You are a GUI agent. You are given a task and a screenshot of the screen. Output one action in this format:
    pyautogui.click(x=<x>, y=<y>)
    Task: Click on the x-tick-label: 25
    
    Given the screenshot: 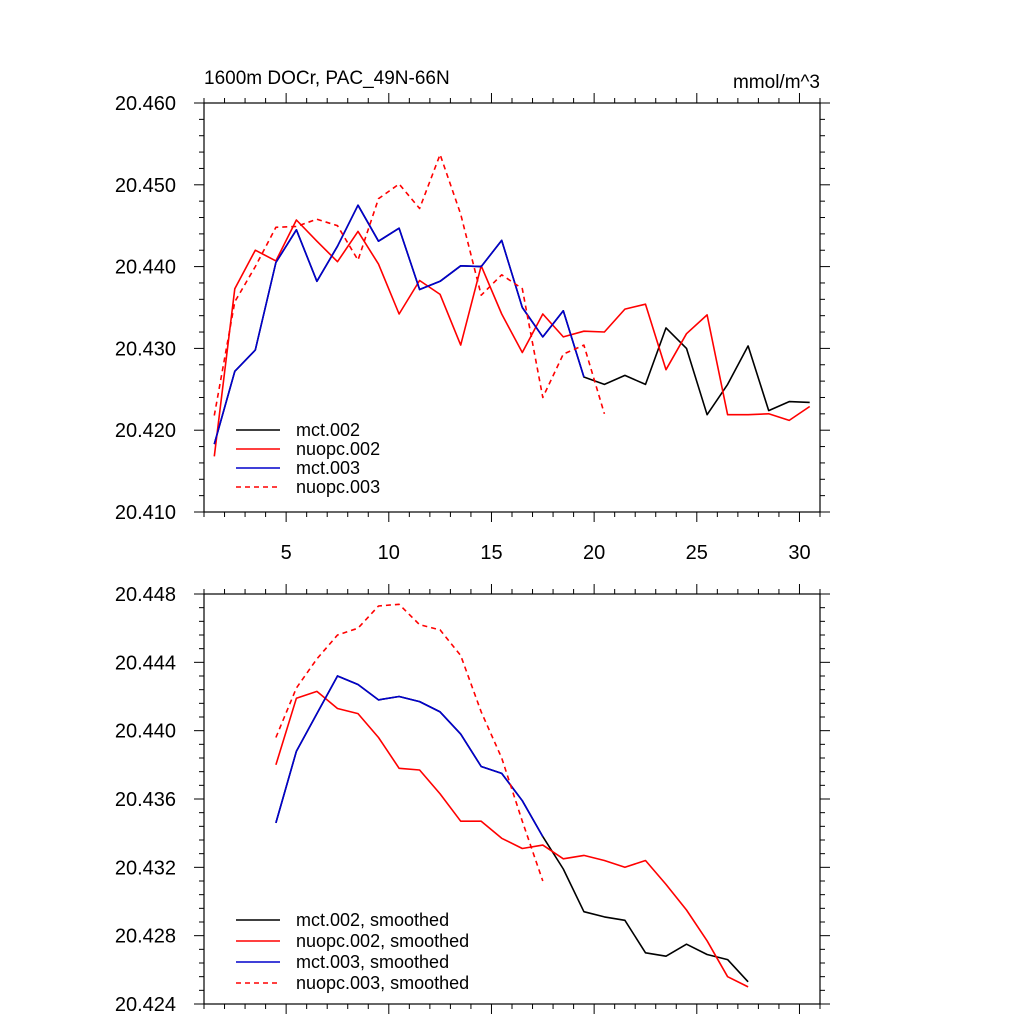 What is the action you would take?
    pyautogui.click(x=697, y=553)
    